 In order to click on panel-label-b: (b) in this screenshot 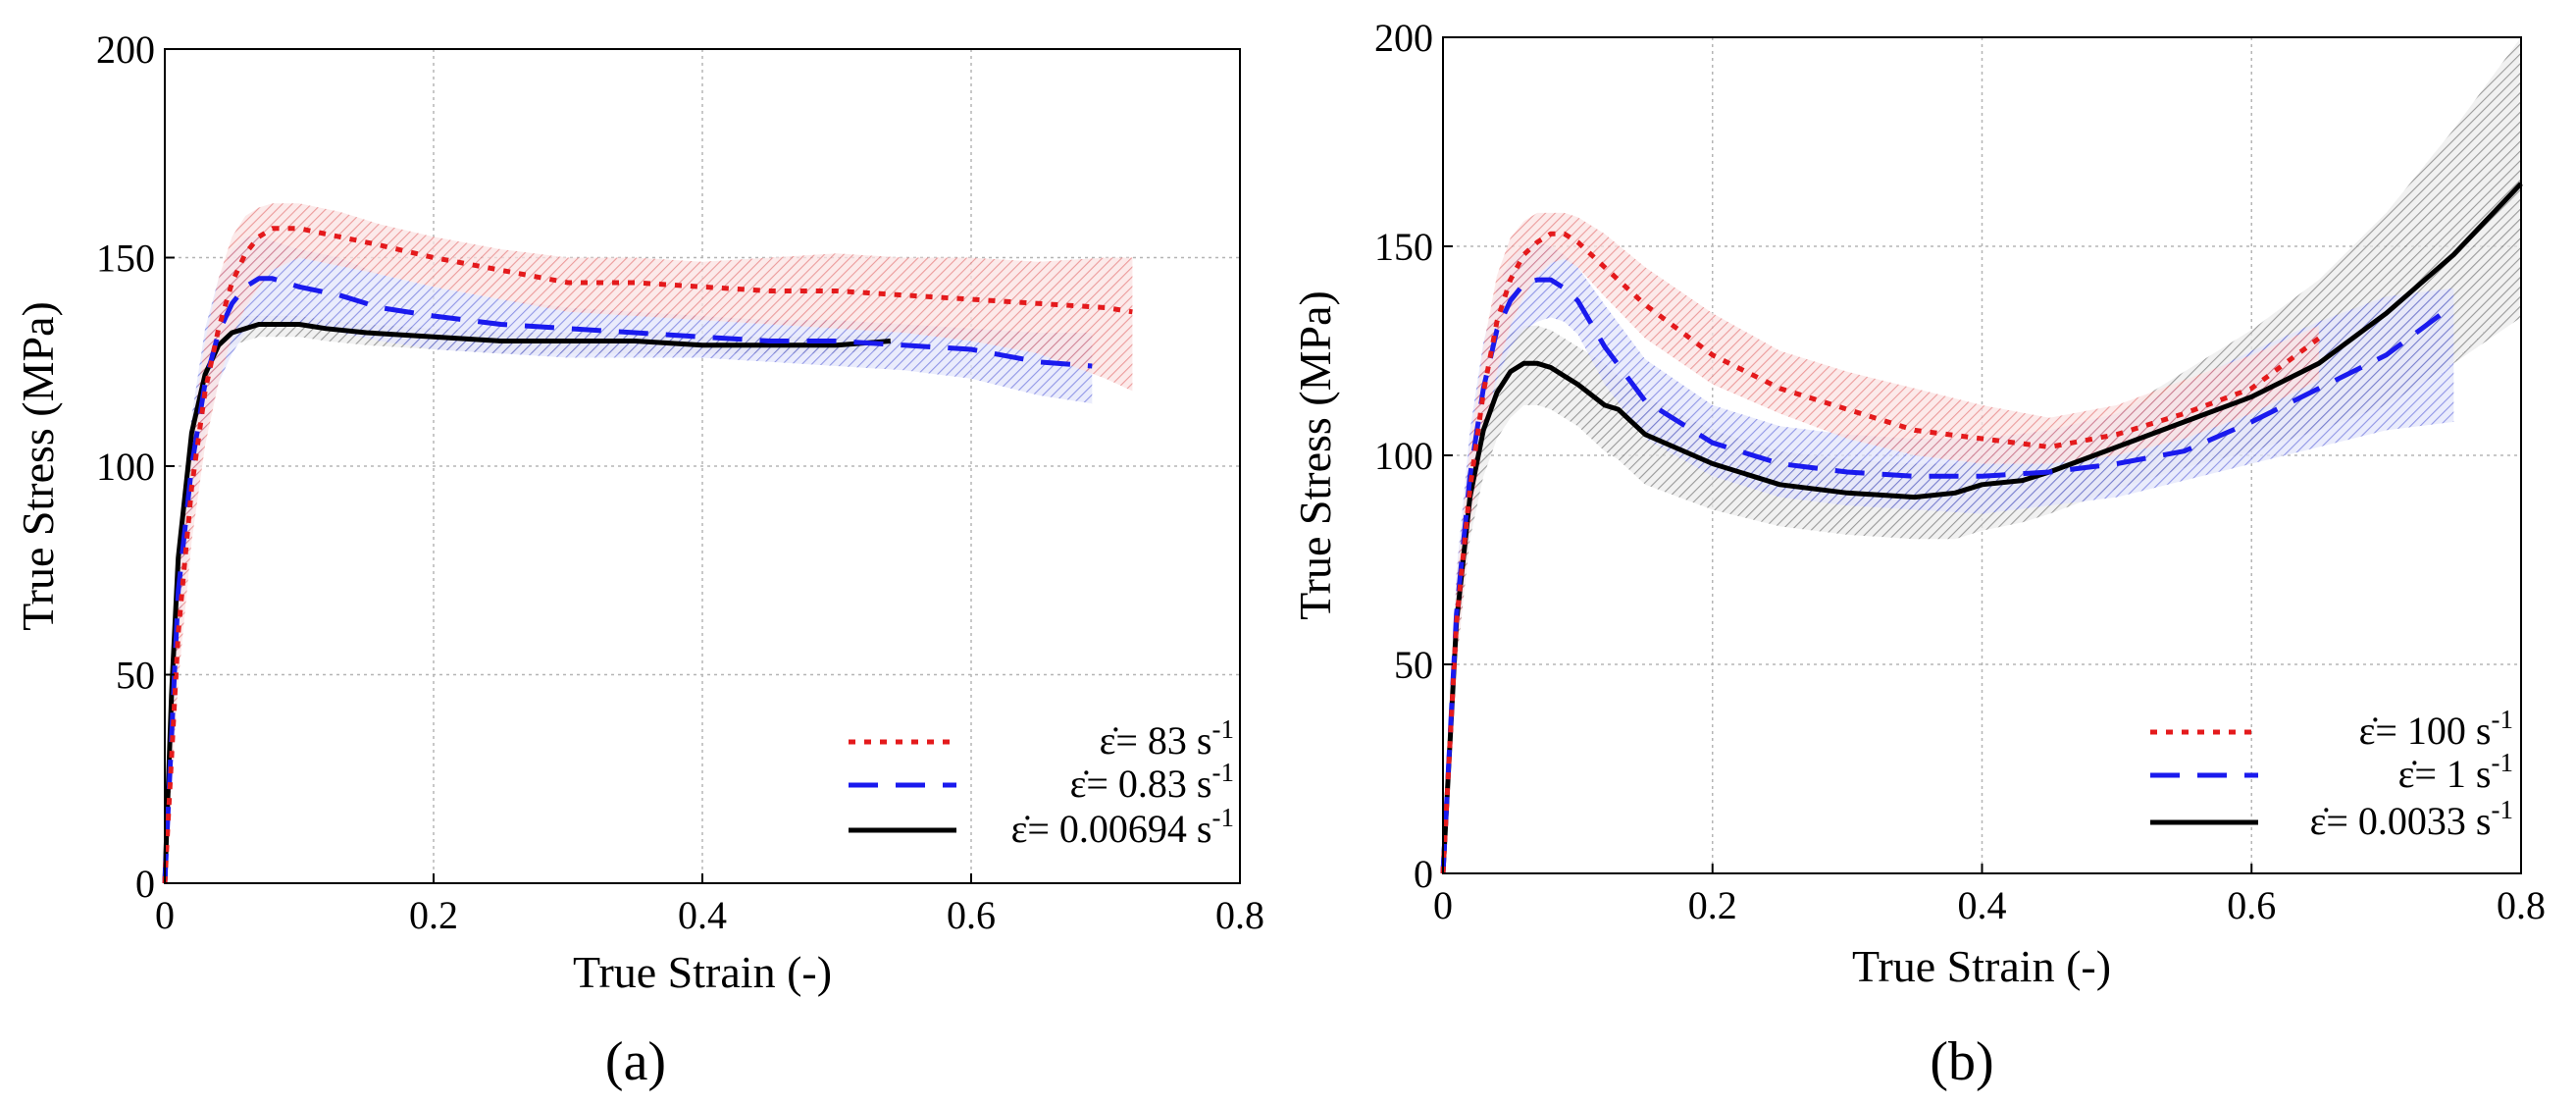, I will do `click(1961, 1061)`.